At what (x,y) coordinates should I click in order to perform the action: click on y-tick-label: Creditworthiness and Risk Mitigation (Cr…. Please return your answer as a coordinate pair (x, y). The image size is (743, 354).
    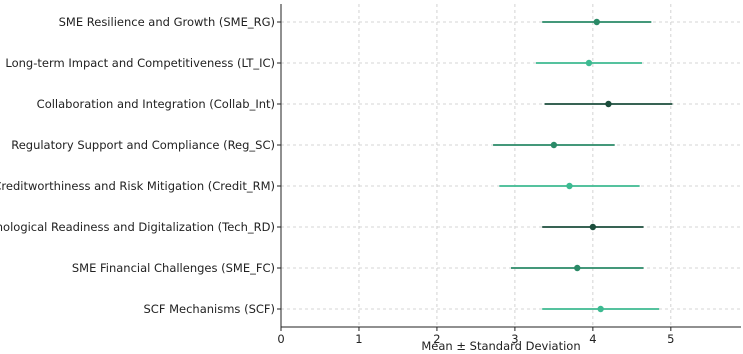
    Looking at the image, I should click on (137, 186).